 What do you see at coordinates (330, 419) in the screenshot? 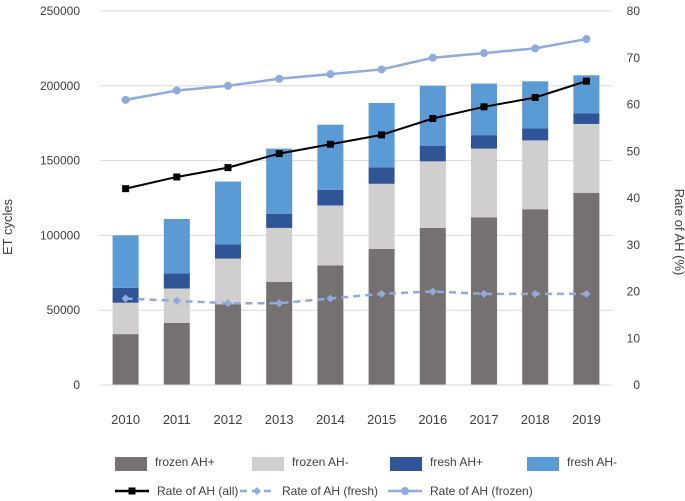
I see `x-tick-label: 2014` at bounding box center [330, 419].